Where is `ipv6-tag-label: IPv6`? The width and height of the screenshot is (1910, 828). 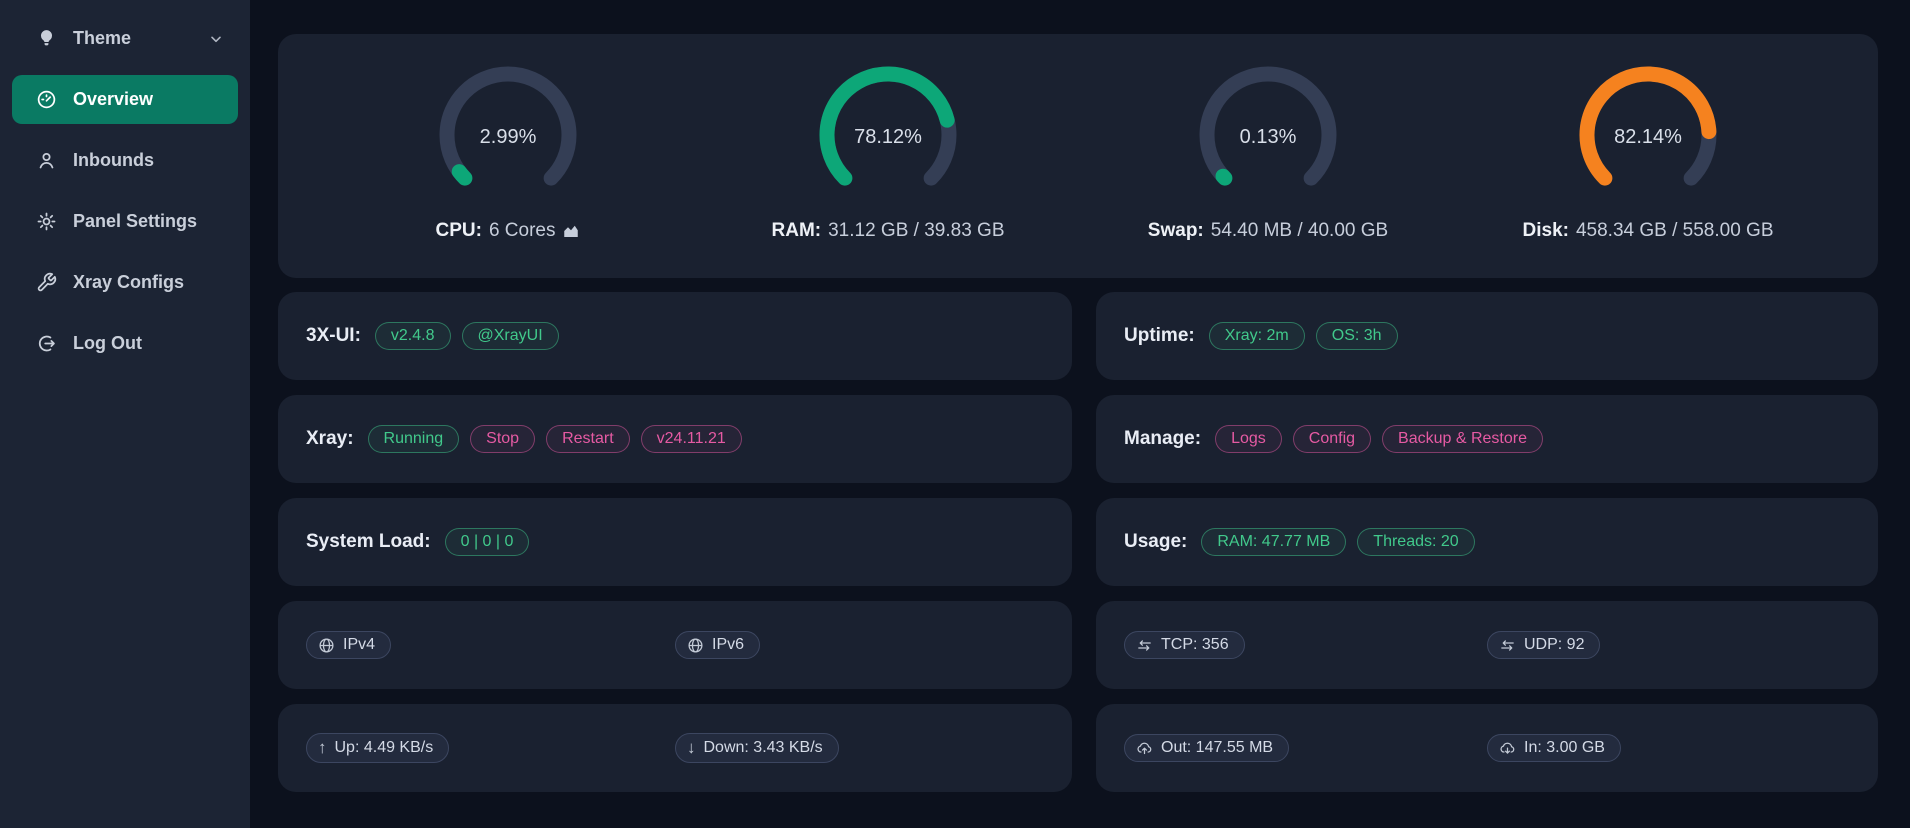 ipv6-tag-label: IPv6 is located at coordinates (728, 644).